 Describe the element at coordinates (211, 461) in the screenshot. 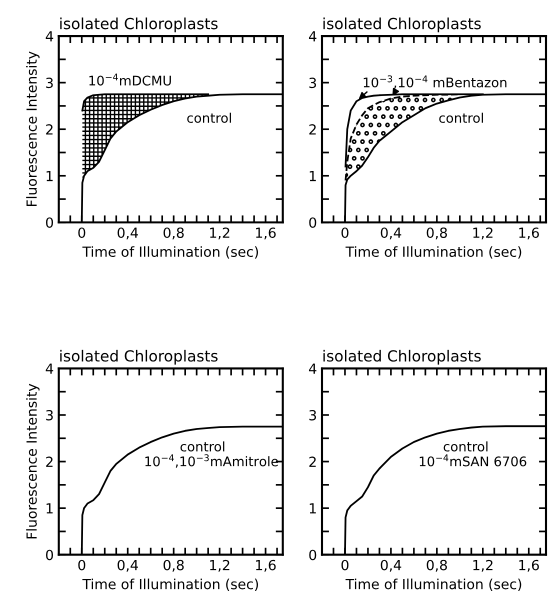

I see `annotation: 10$^{−4}$,10$^{−3}$mAmitrole` at that location.